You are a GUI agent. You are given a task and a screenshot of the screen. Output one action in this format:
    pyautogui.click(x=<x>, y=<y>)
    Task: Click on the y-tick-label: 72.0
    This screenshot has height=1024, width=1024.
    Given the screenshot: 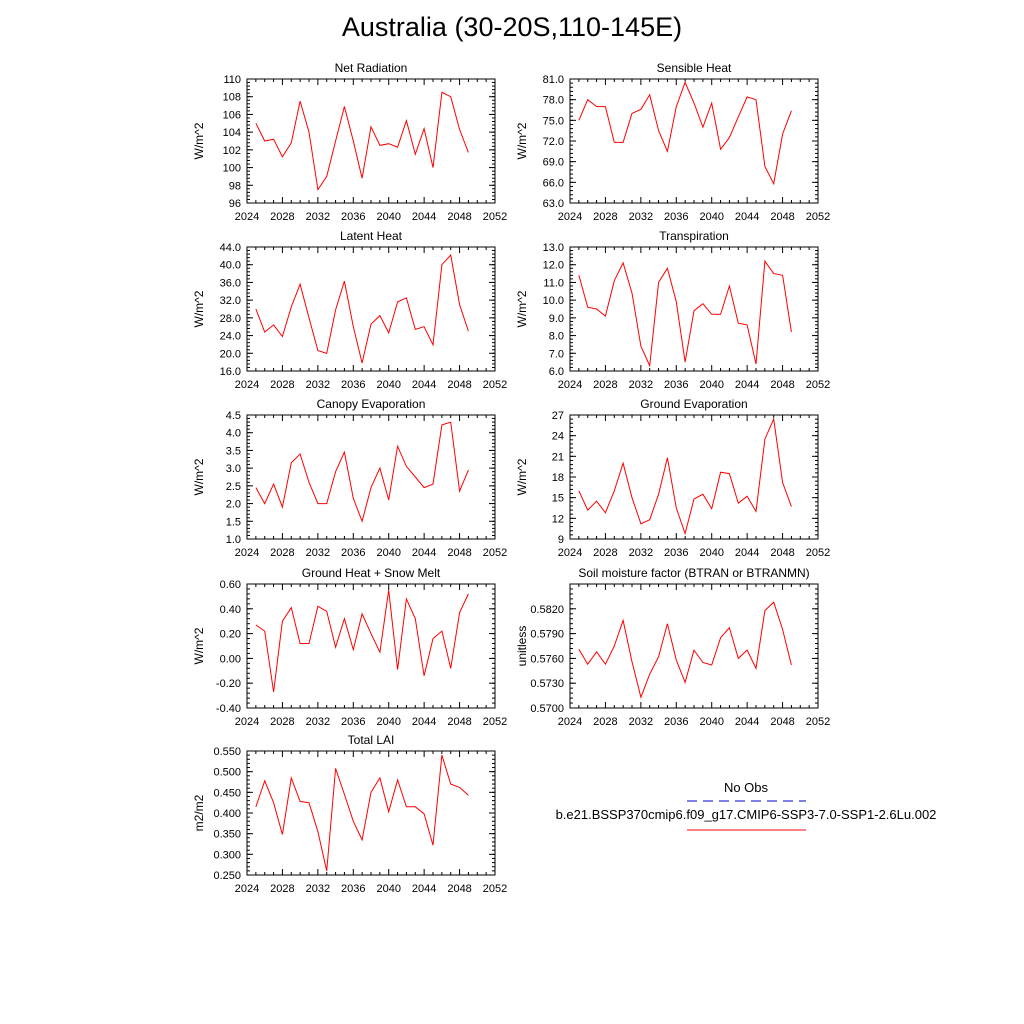 What is the action you would take?
    pyautogui.click(x=553, y=142)
    